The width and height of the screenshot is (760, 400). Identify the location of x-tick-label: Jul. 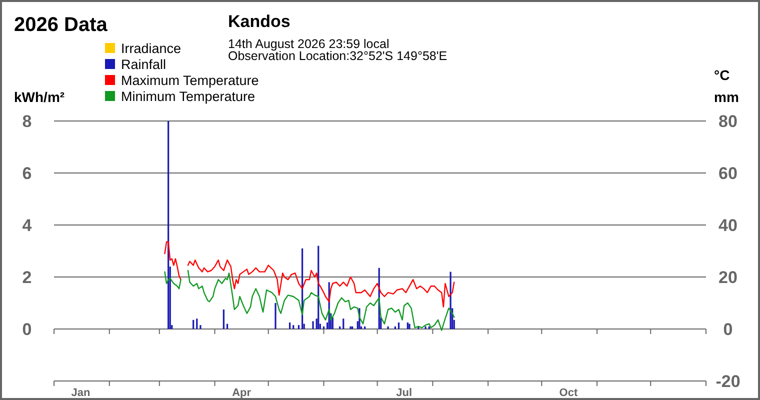
(404, 393).